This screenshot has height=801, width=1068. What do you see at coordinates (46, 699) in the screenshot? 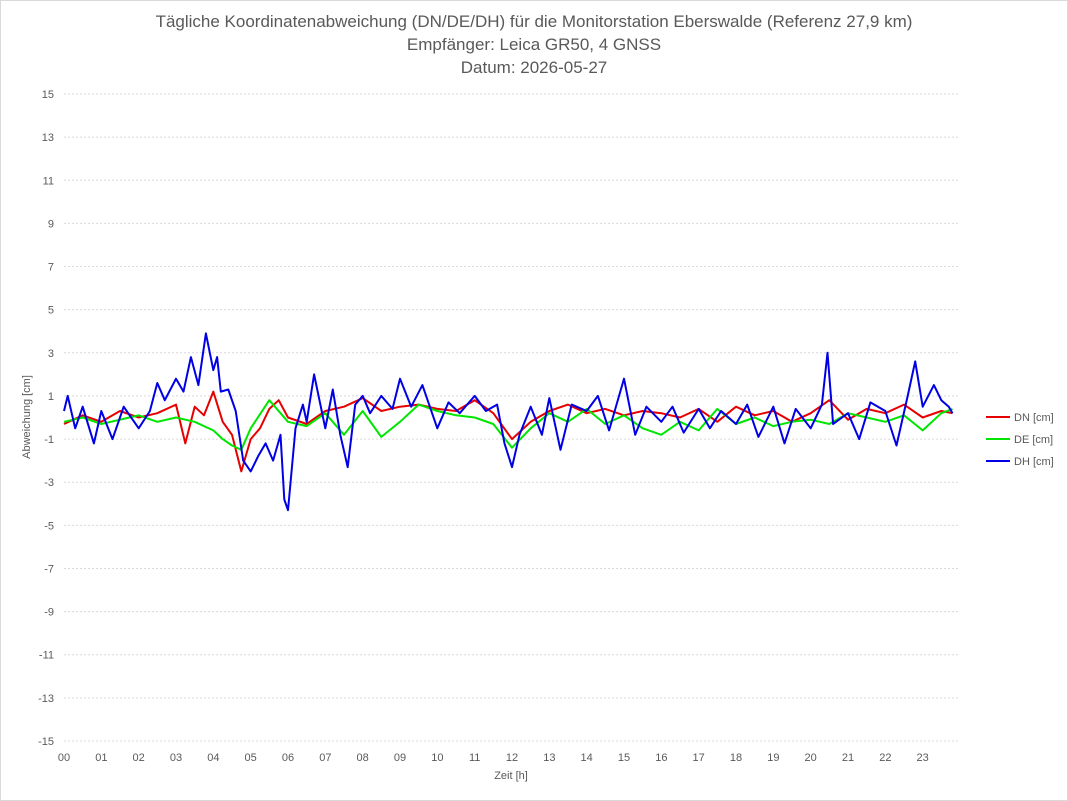
I see `y-tick-label: -13` at bounding box center [46, 699].